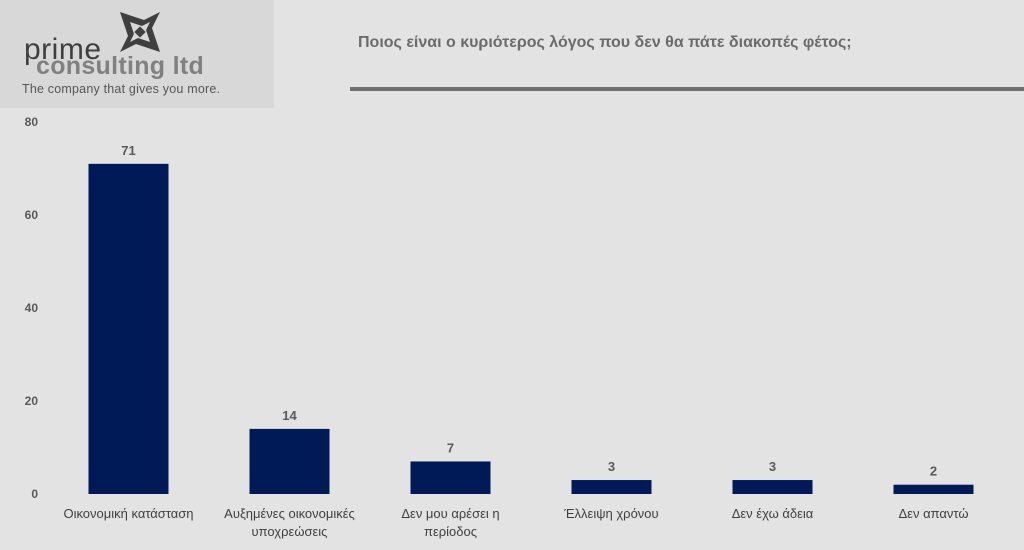 This screenshot has width=1024, height=550. Describe the element at coordinates (32, 122) in the screenshot. I see `y-tick-label: 80` at that location.